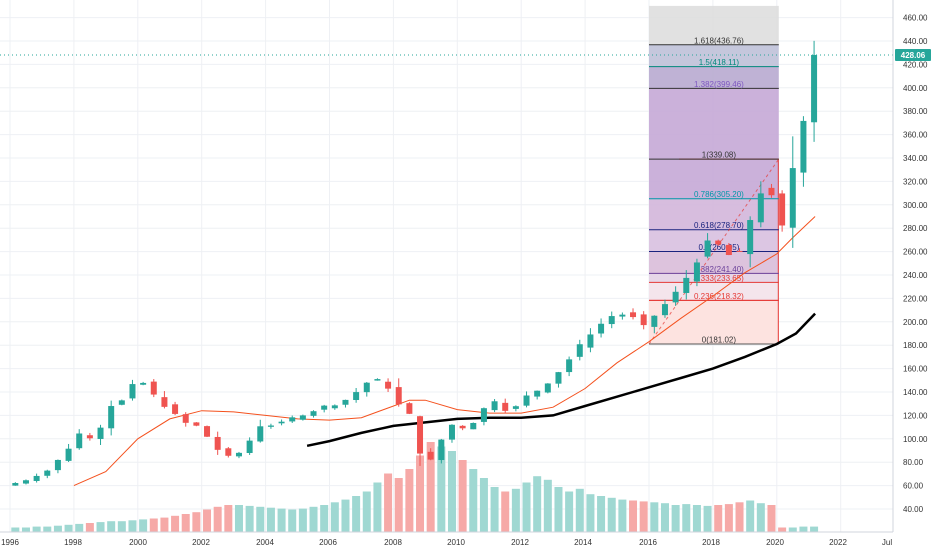 This screenshot has height=555, width=932. Describe the element at coordinates (719, 62) in the screenshot. I see `fib-level-label: 1.5(418.11)` at that location.